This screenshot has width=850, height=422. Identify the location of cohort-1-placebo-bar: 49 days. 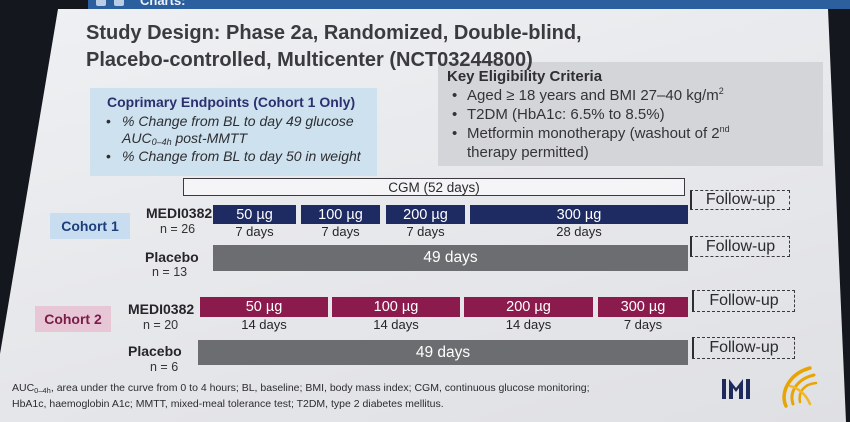
(450, 258).